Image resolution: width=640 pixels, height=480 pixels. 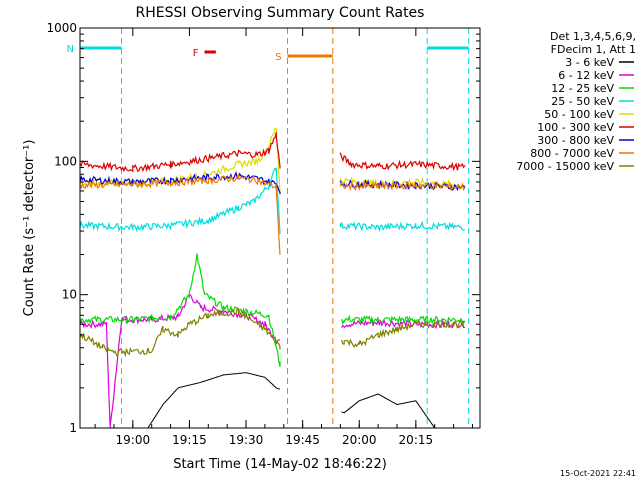 I want to click on legend-label-8: 800 - 7000 keV, so click(x=572, y=153).